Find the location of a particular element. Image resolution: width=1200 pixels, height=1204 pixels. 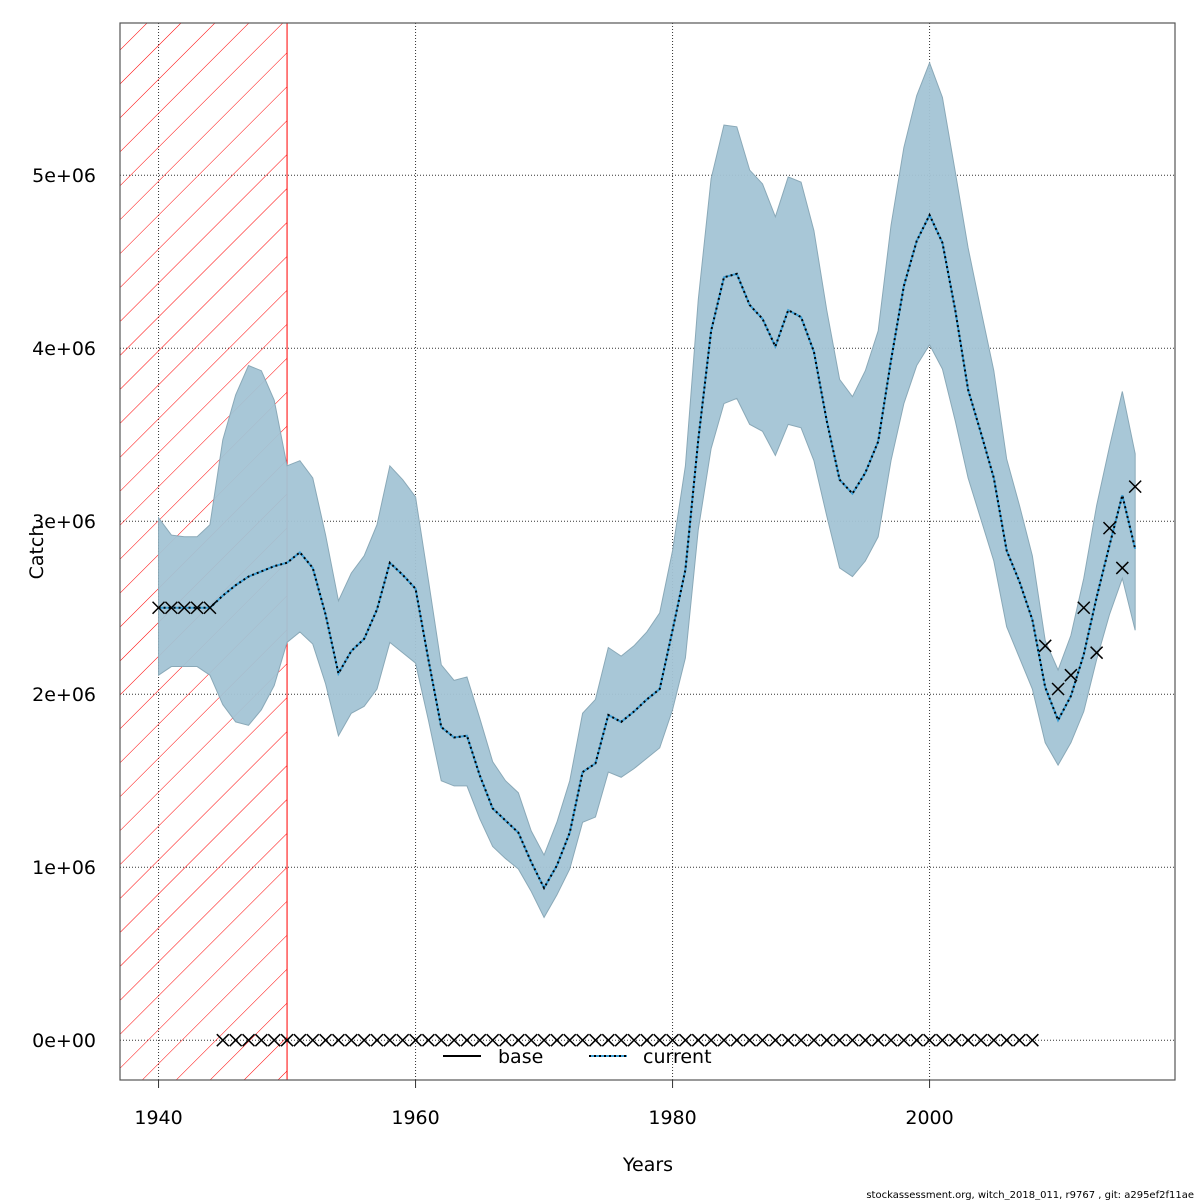

legend-label-base: base is located at coordinates (520, 1057).